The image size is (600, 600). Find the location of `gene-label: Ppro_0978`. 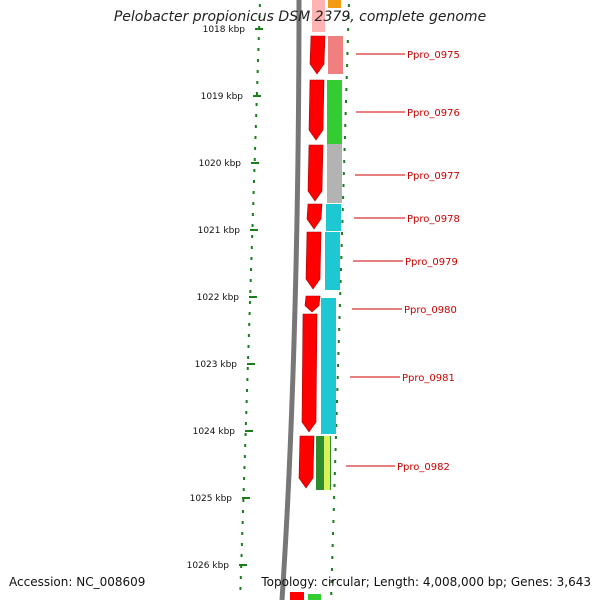

gene-label: Ppro_0978 is located at coordinates (433, 219).